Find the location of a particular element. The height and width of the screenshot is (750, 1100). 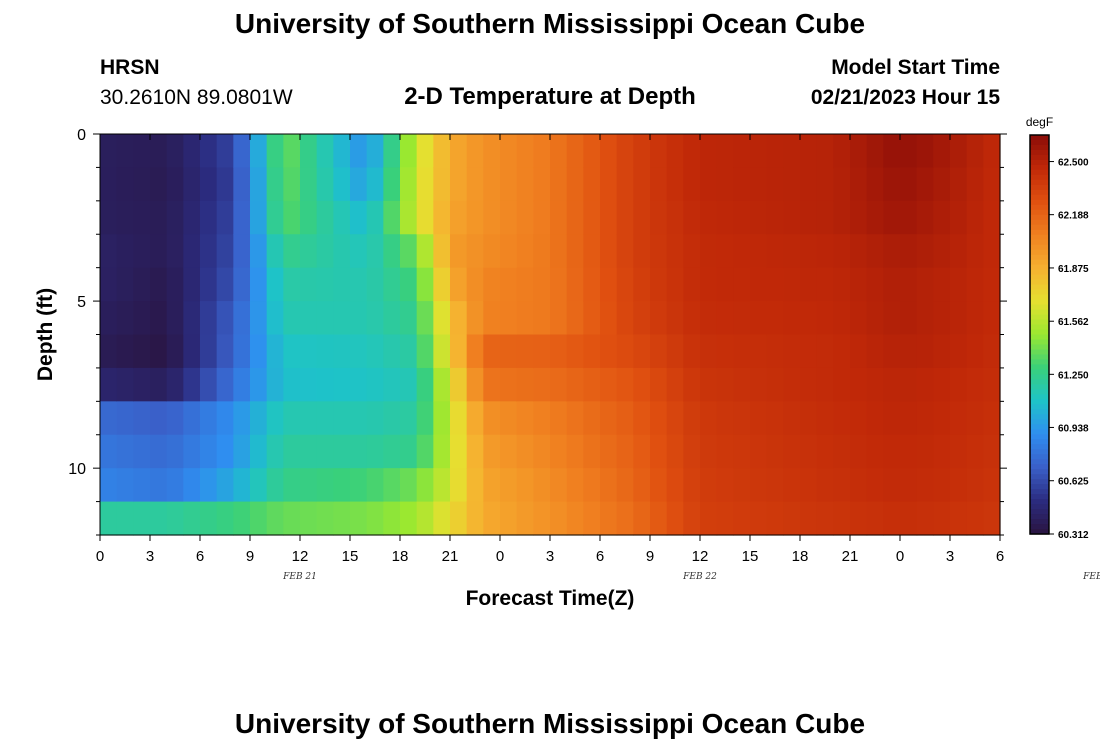

x-tick-label: 21 is located at coordinates (450, 556).